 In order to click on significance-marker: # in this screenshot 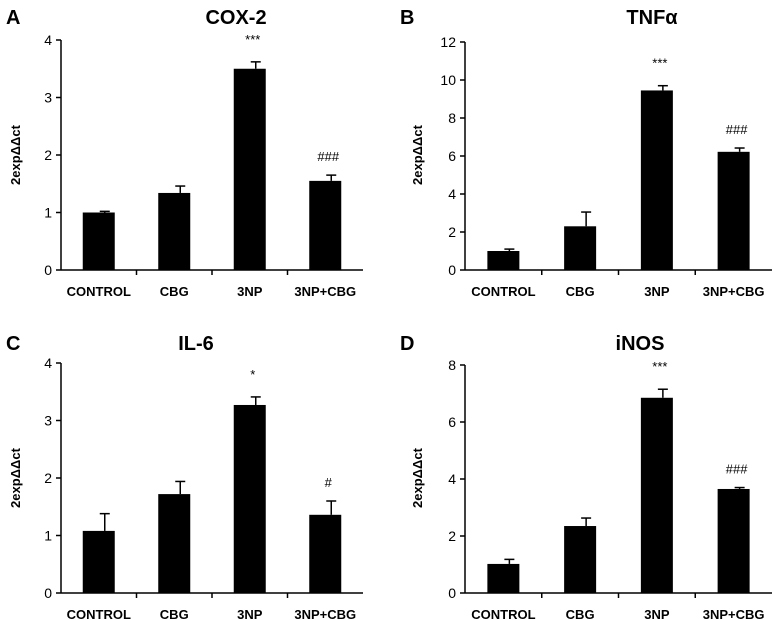, I will do `click(329, 482)`.